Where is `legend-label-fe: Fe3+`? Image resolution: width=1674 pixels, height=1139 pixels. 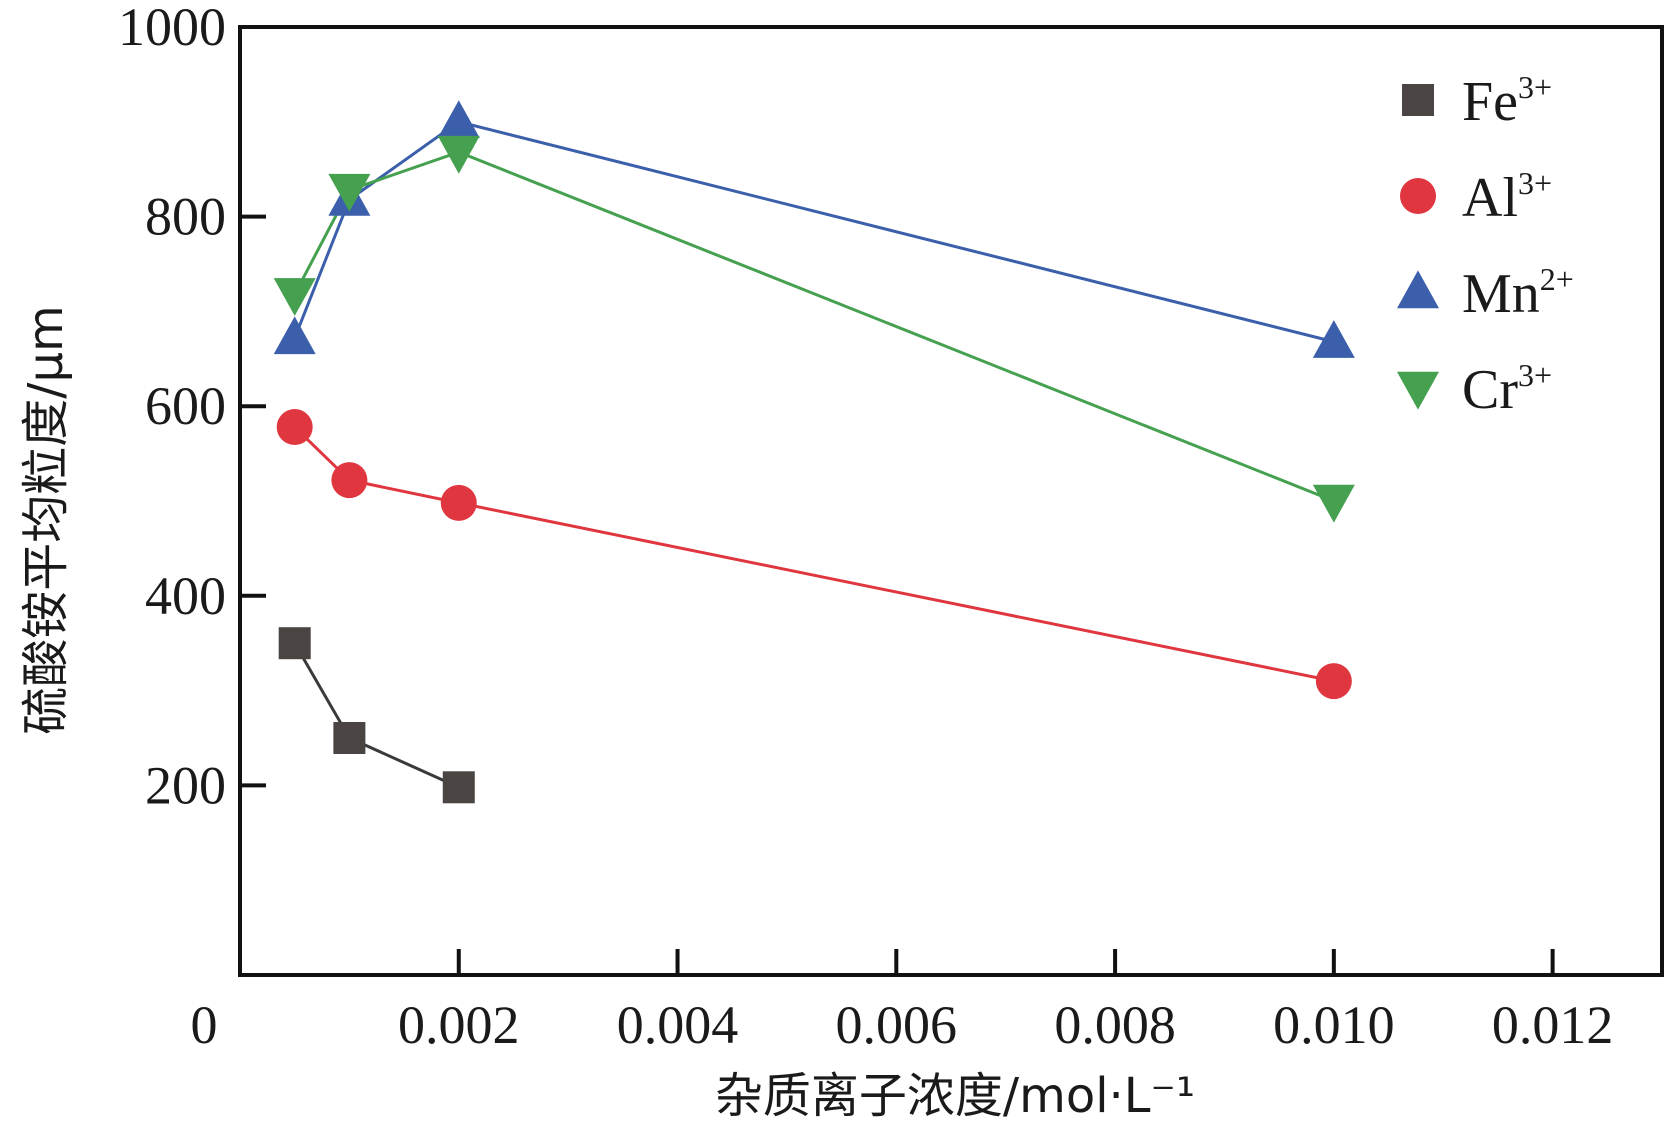 legend-label-fe: Fe3+ is located at coordinates (1507, 101).